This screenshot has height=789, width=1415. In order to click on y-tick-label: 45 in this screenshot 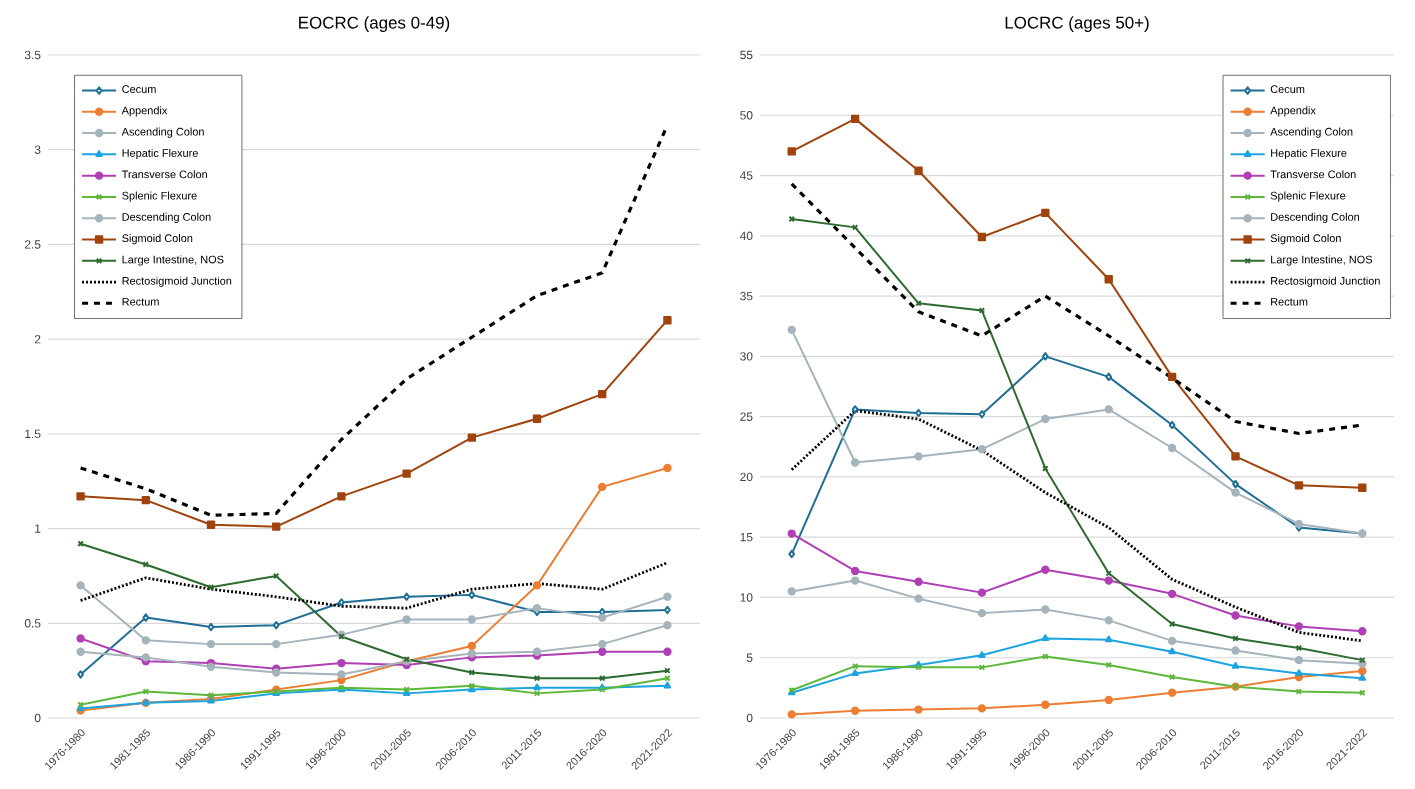, I will do `click(746, 175)`.